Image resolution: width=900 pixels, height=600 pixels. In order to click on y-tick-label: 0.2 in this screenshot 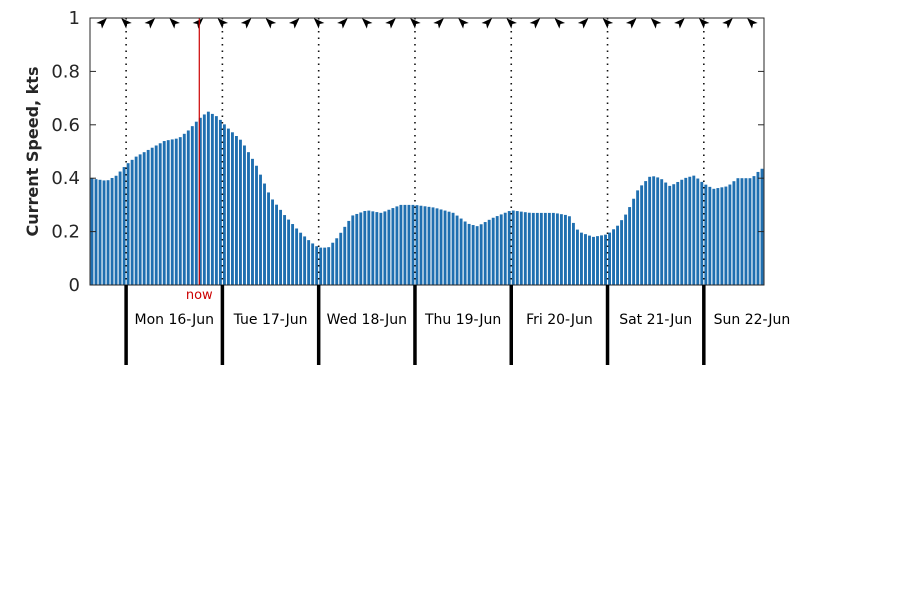, I will do `click(65, 232)`.